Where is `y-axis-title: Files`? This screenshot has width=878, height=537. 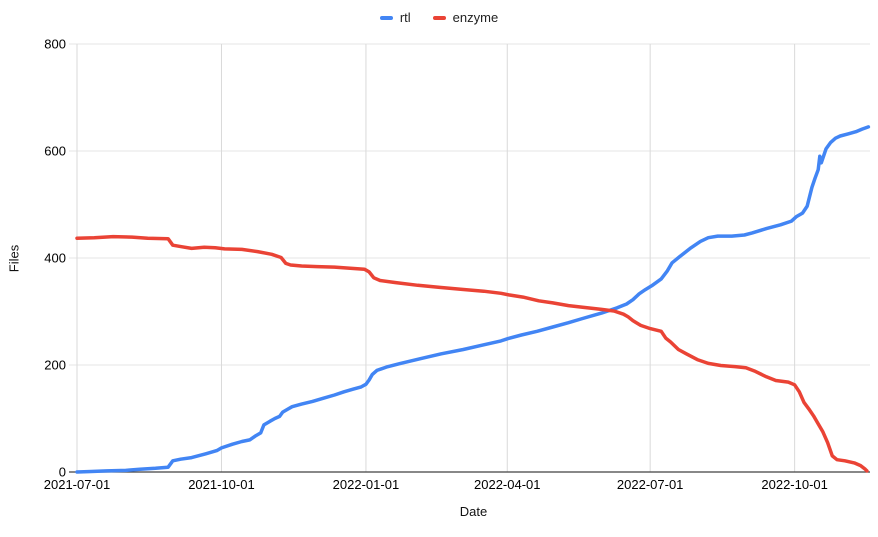
y-axis-title: Files is located at coordinates (14, 258).